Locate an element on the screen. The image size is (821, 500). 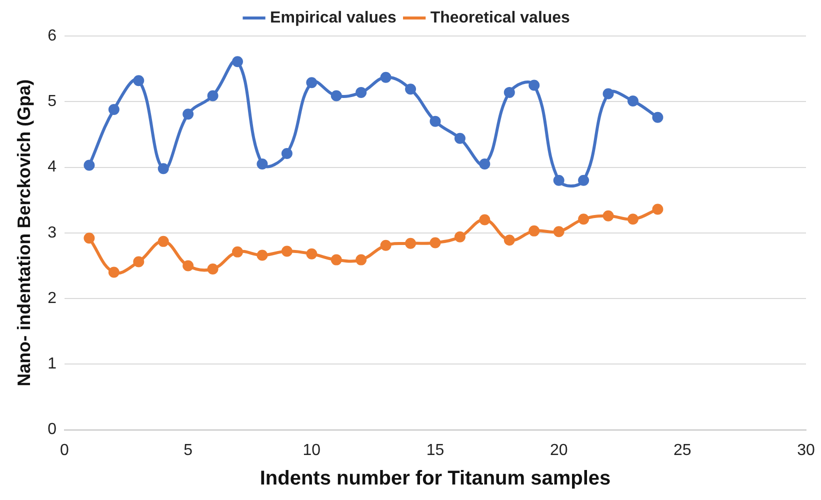
x-tick-label: 15 is located at coordinates (435, 450).